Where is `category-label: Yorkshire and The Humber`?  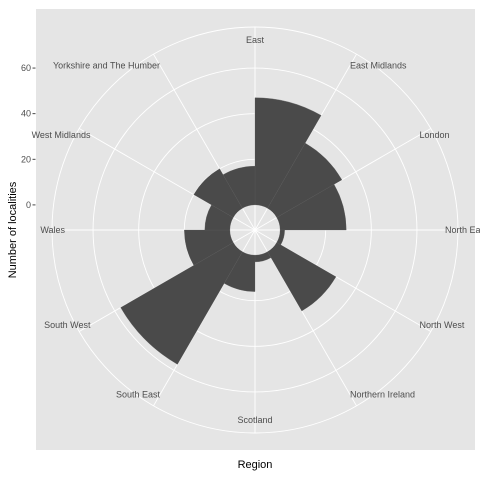 category-label: Yorkshire and The Humber is located at coordinates (106, 65).